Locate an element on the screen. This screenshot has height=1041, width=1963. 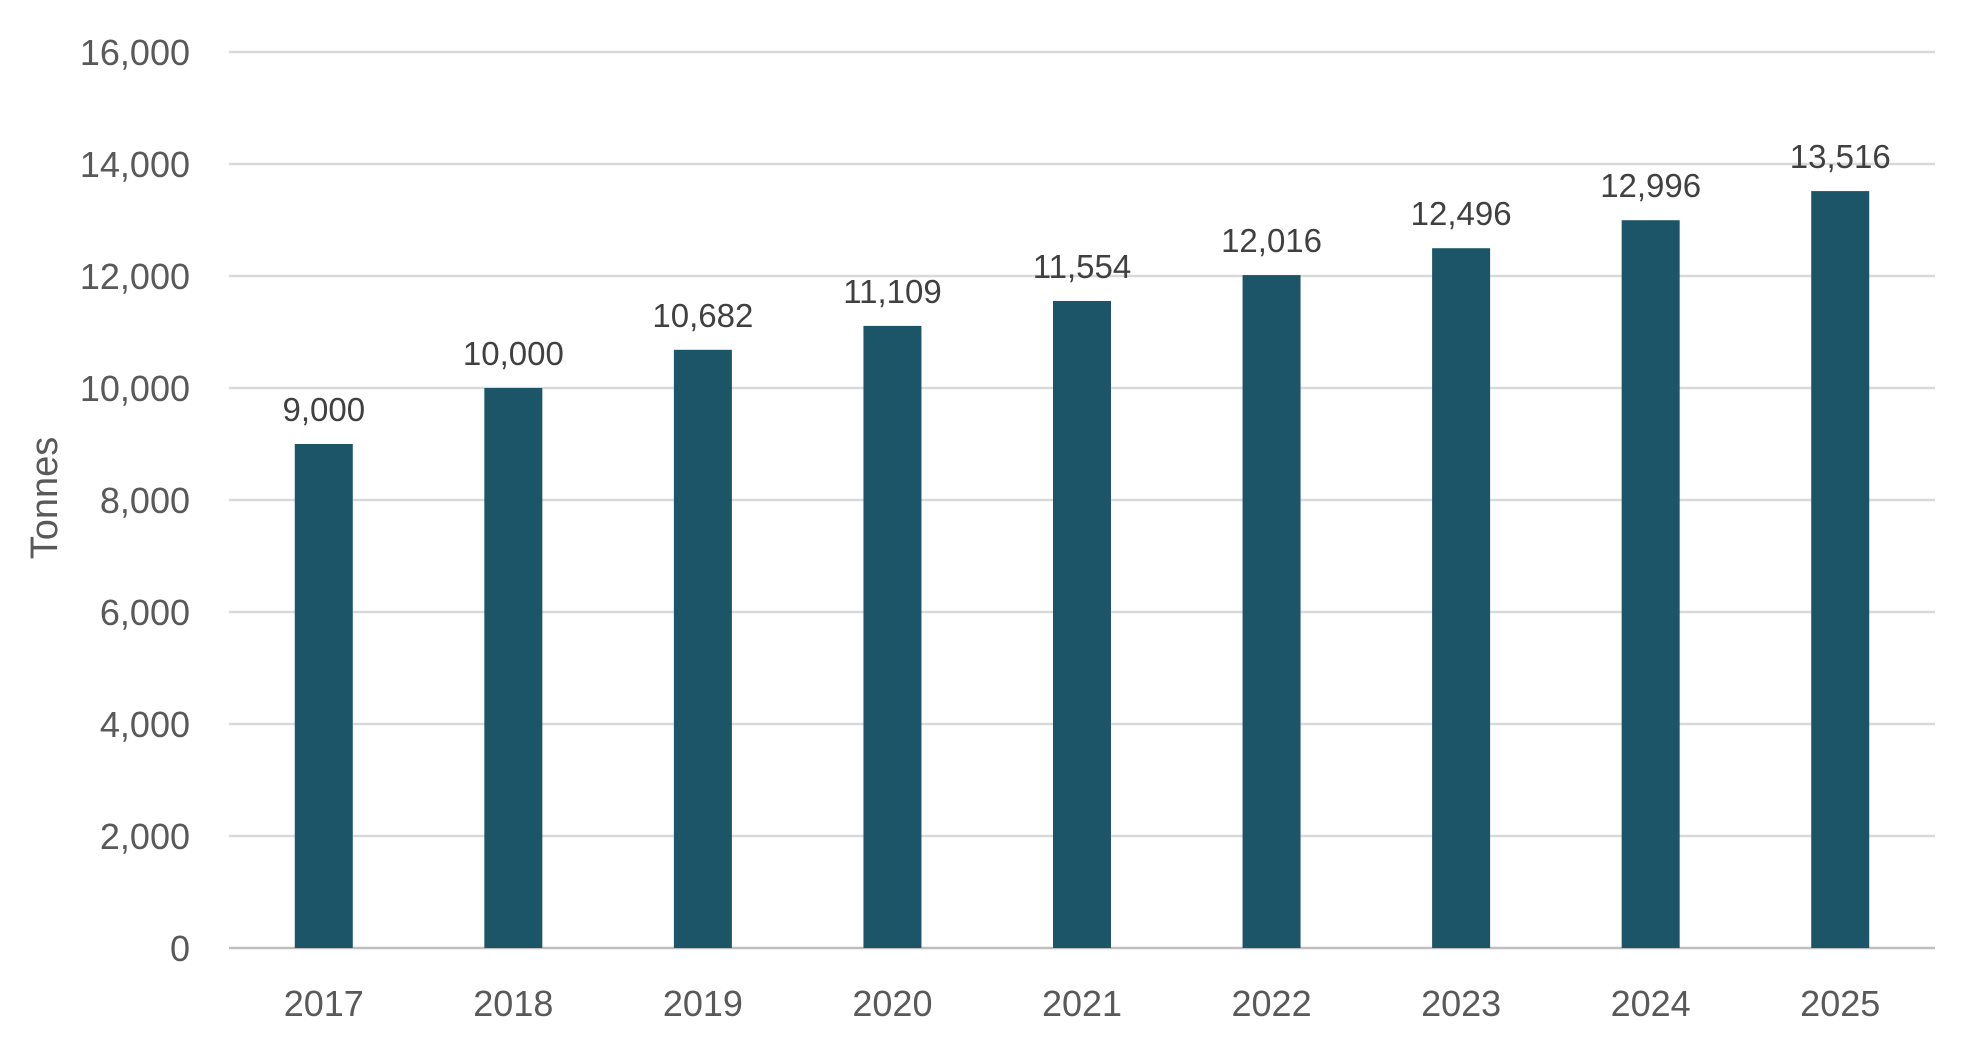
bar-2024 is located at coordinates (1650, 584).